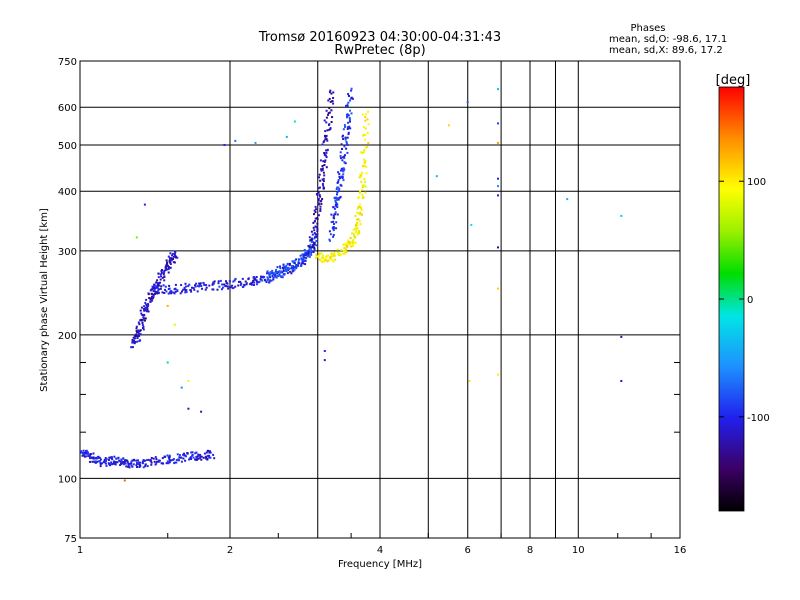  I want to click on x-tick-label: 1, so click(80, 550).